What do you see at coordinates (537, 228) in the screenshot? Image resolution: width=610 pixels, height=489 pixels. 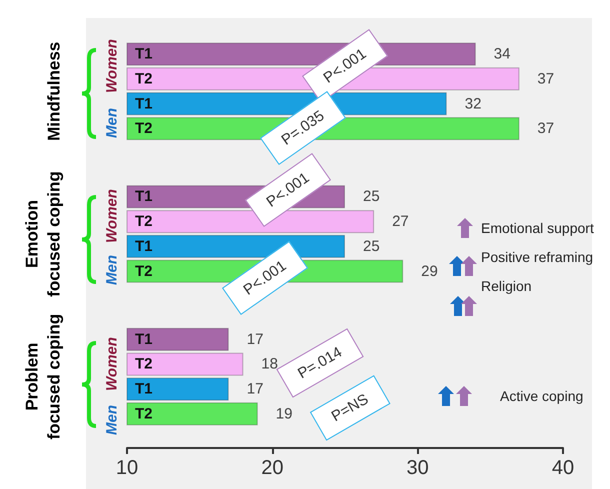 I see `annotation: Emotional support` at bounding box center [537, 228].